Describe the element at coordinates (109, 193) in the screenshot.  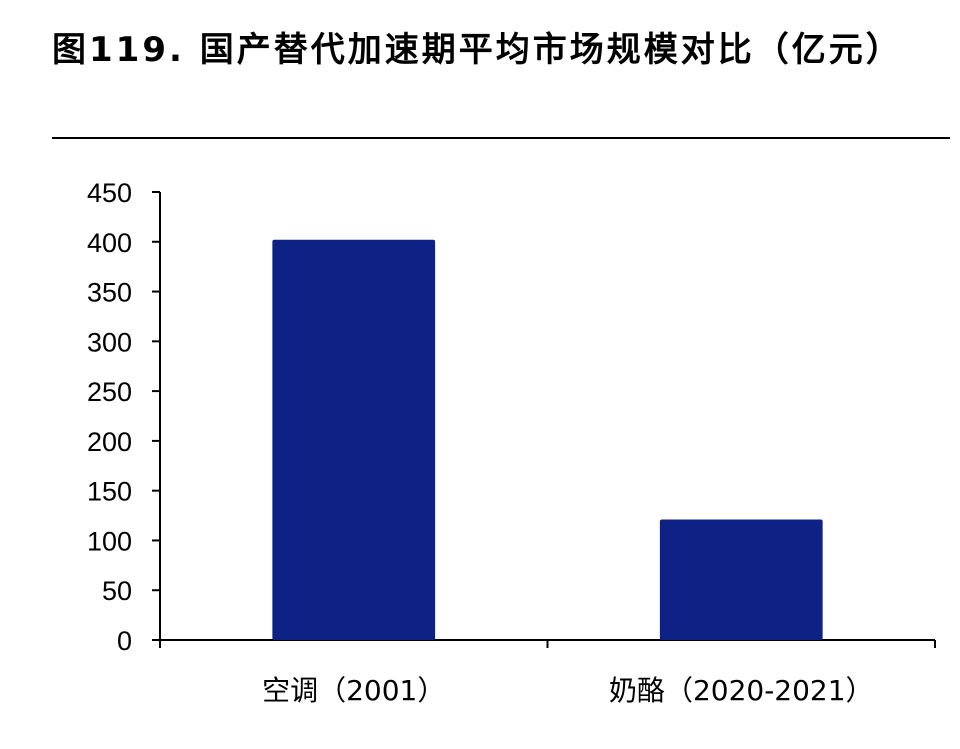
I see `y-tick-label: 450` at that location.